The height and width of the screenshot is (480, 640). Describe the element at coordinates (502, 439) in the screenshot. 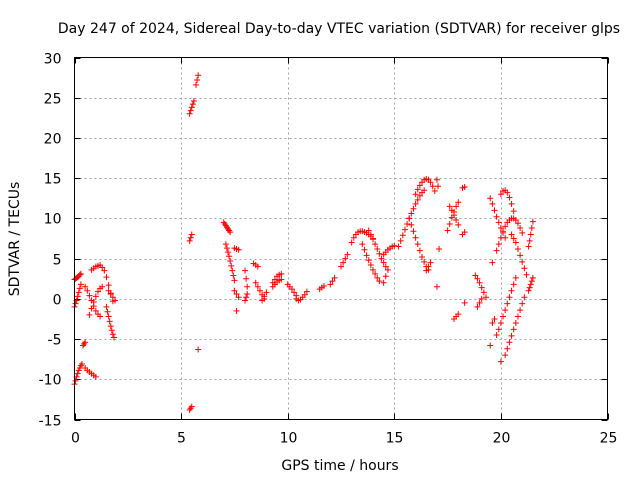

I see `x-tick-label: 20` at that location.